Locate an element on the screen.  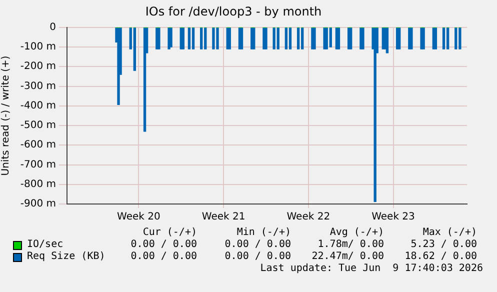
x-tick-label: Week 22 is located at coordinates (308, 217).